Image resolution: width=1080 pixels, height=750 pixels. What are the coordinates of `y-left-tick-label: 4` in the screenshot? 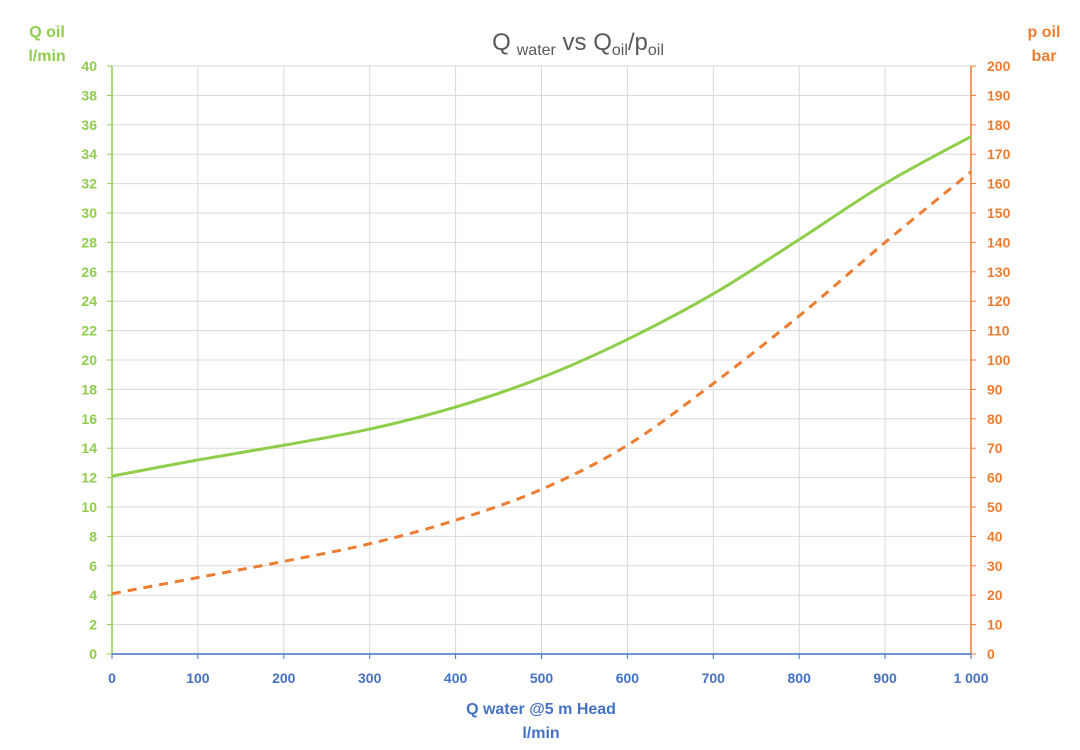 It's located at (93, 595).